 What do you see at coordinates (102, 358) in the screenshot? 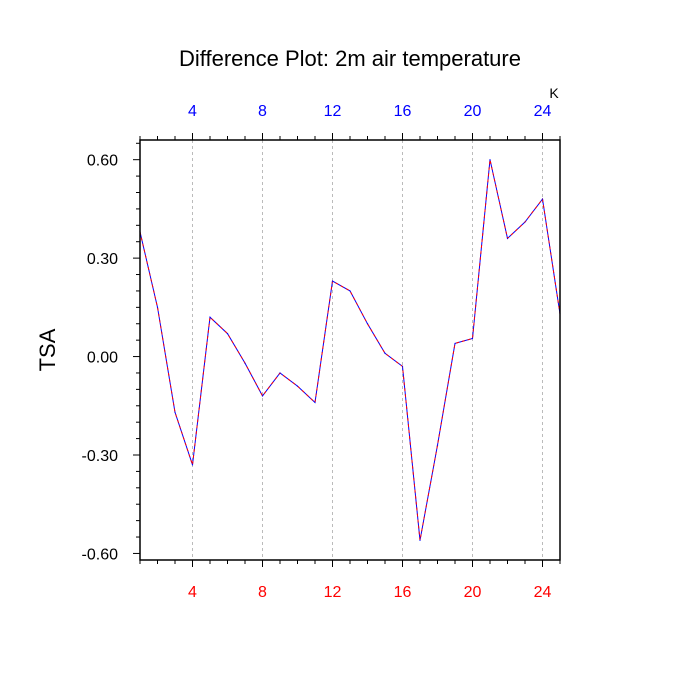
I see `y-tick-label: 0.00` at bounding box center [102, 358].